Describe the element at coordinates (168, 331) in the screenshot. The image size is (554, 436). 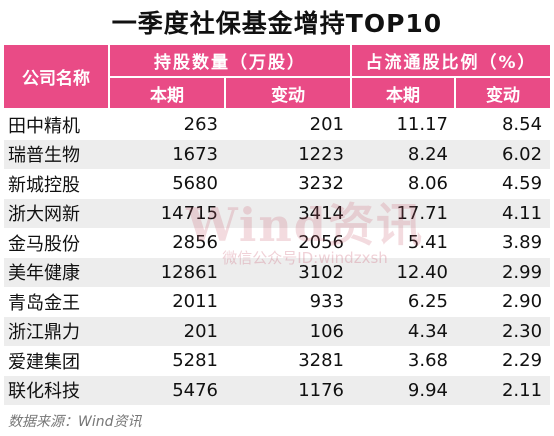
I see `holdings-current-cell: 201` at that location.